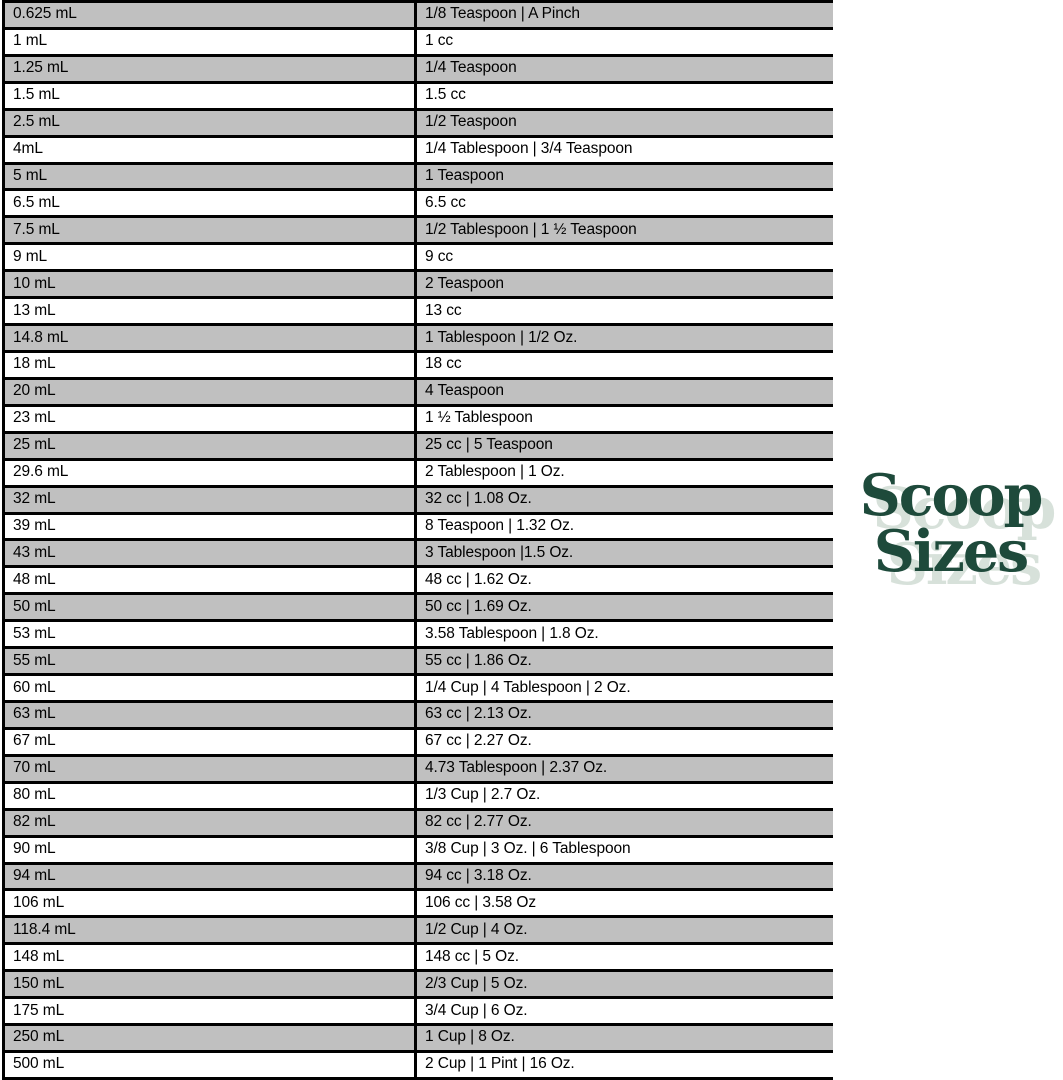  What do you see at coordinates (209, 122) in the screenshot?
I see `ml-cell: 2.5 mL` at bounding box center [209, 122].